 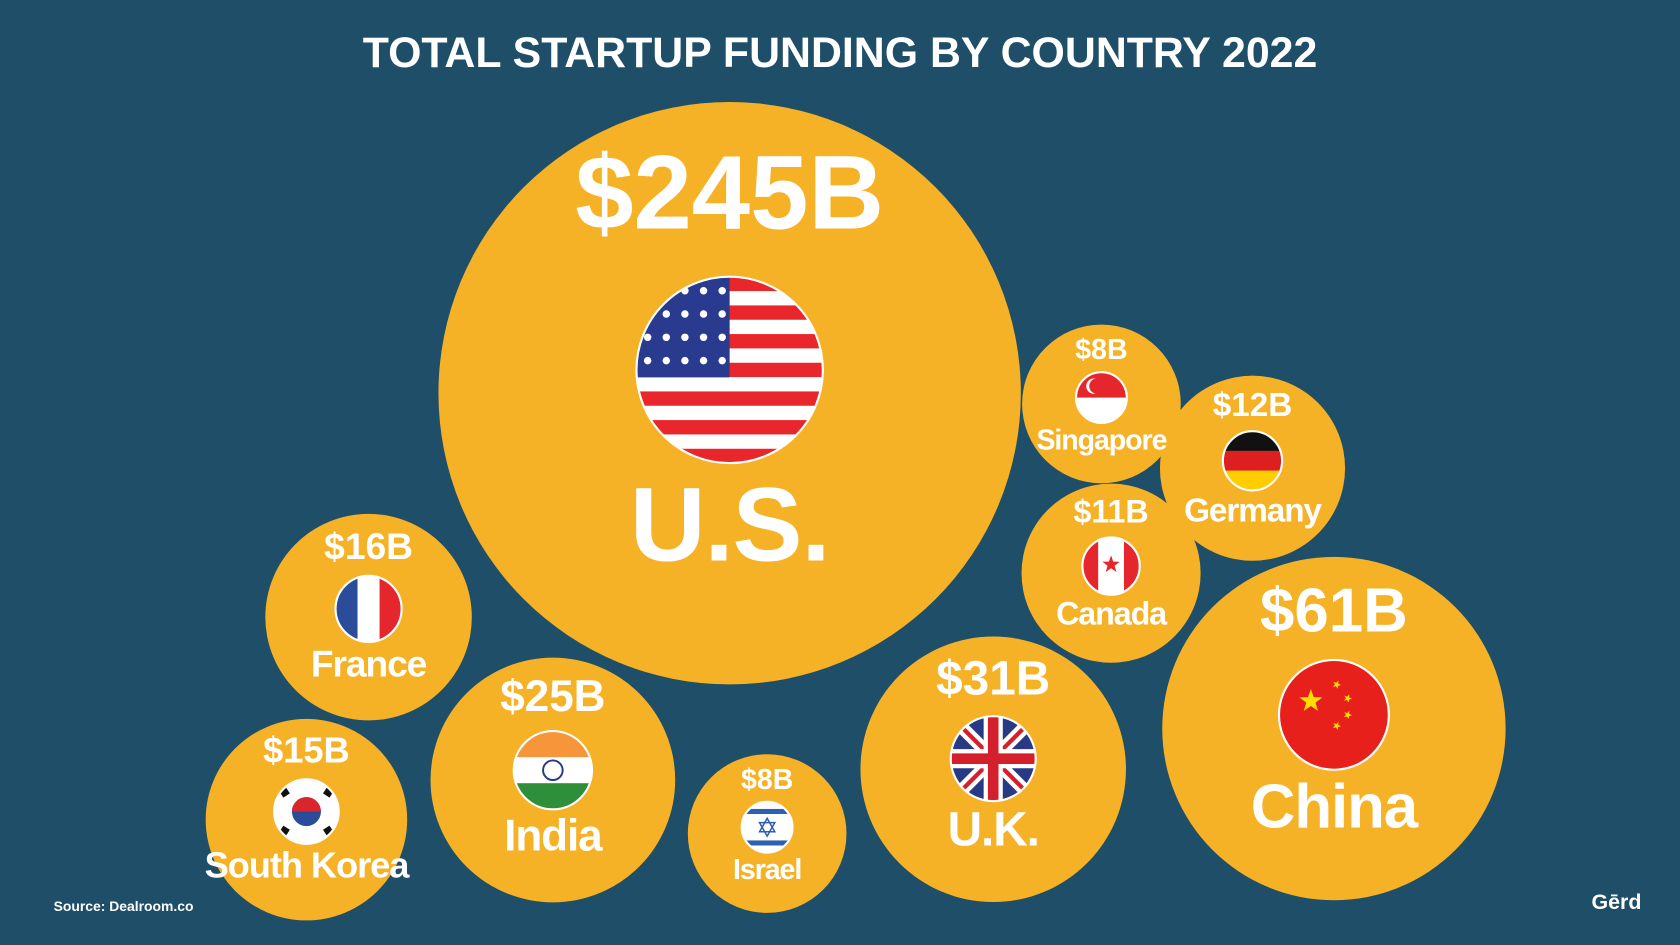 What do you see at coordinates (1253, 510) in the screenshot?
I see `country-label: Germany` at bounding box center [1253, 510].